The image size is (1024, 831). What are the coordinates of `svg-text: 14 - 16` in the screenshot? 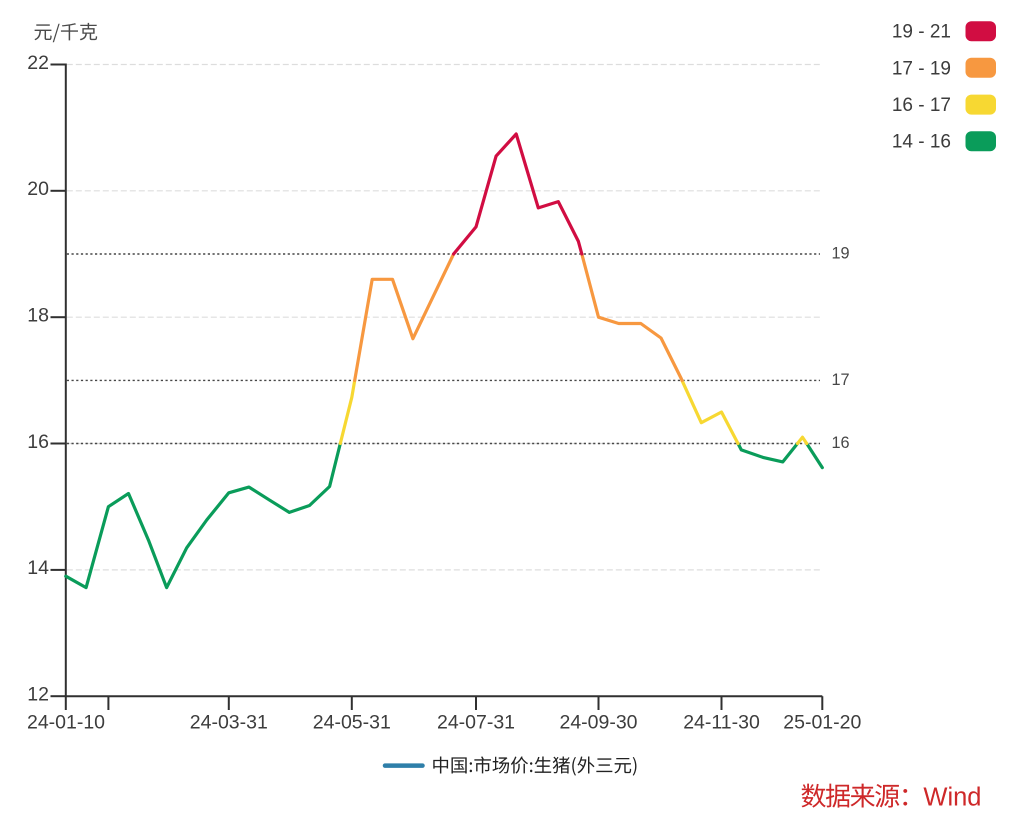 It's located at (921, 142).